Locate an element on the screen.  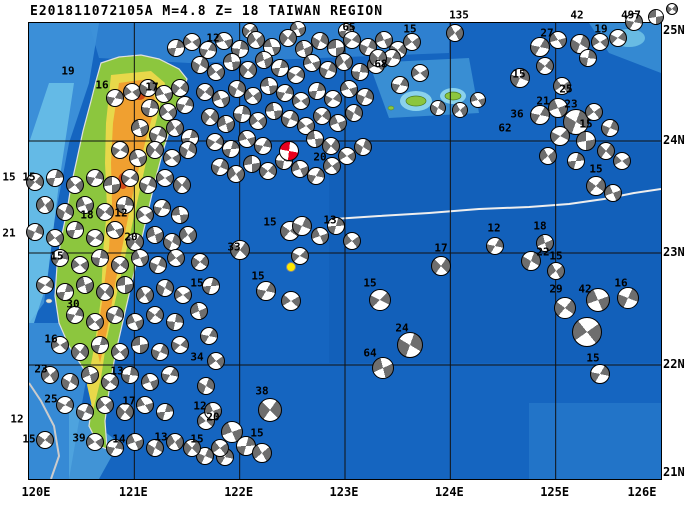
depth-label: 15 is located at coordinates (9, 177).